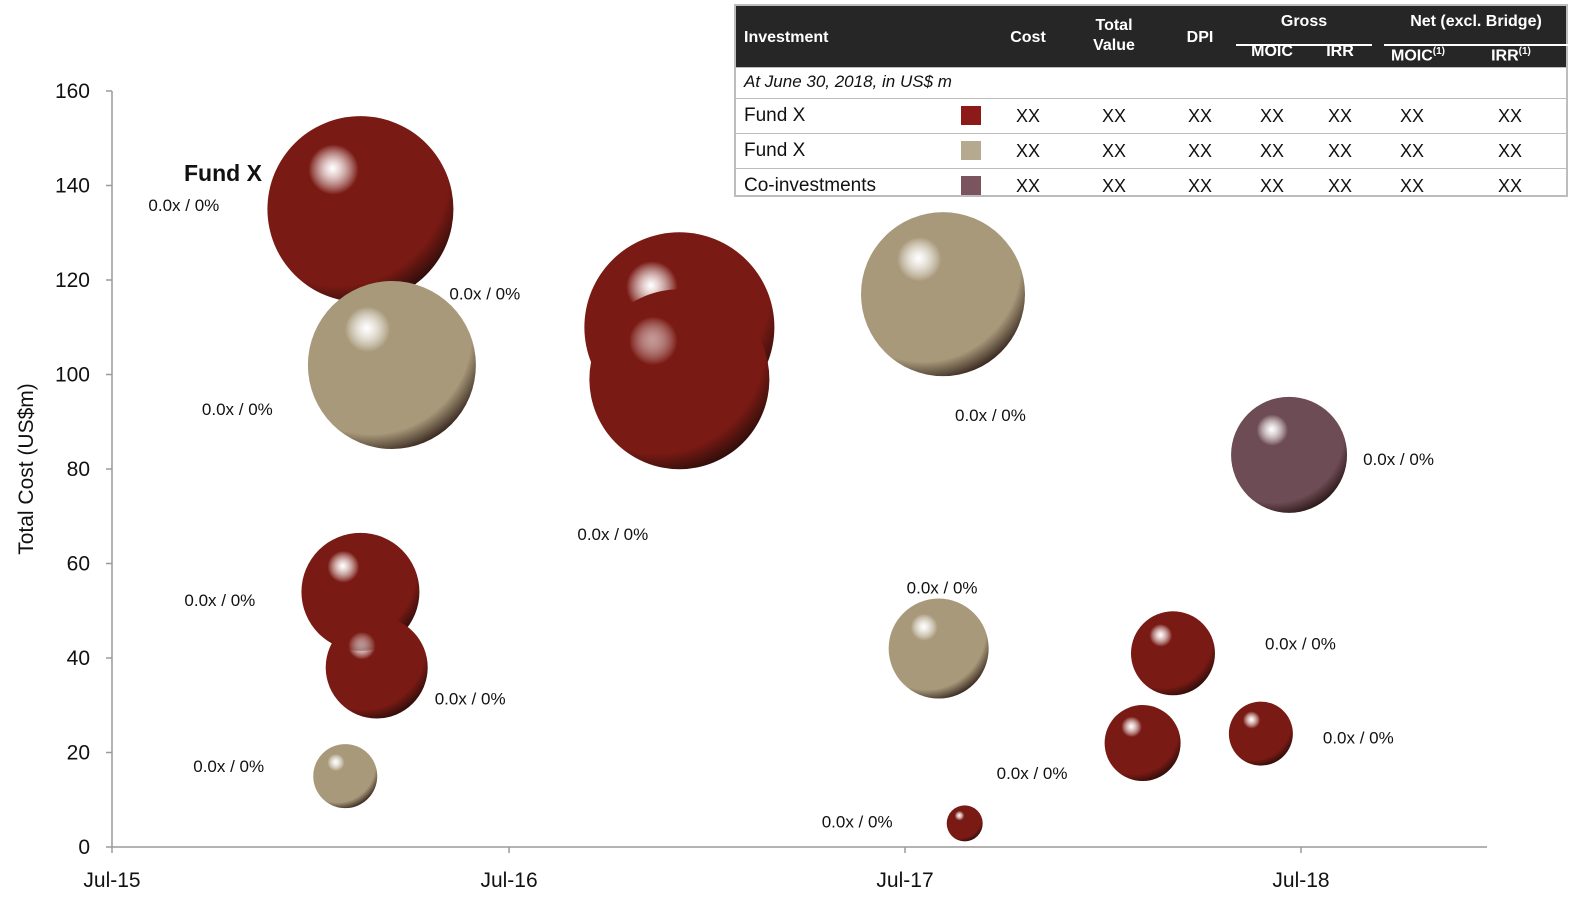 This screenshot has width=1579, height=900. What do you see at coordinates (904, 880) in the screenshot?
I see `x-tick-label: Jul-17` at bounding box center [904, 880].